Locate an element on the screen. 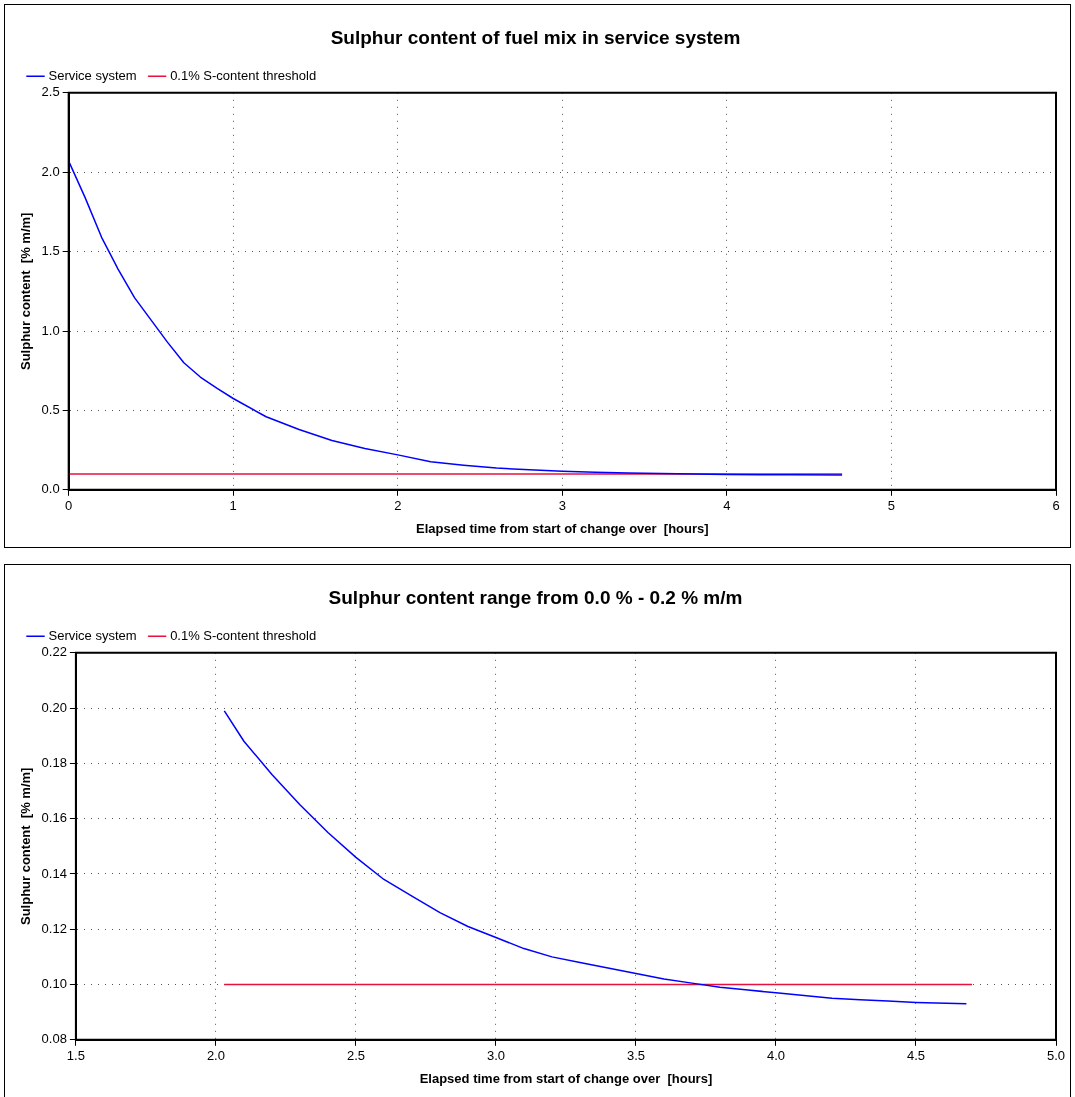  x-tick-label: 0 is located at coordinates (69, 506).